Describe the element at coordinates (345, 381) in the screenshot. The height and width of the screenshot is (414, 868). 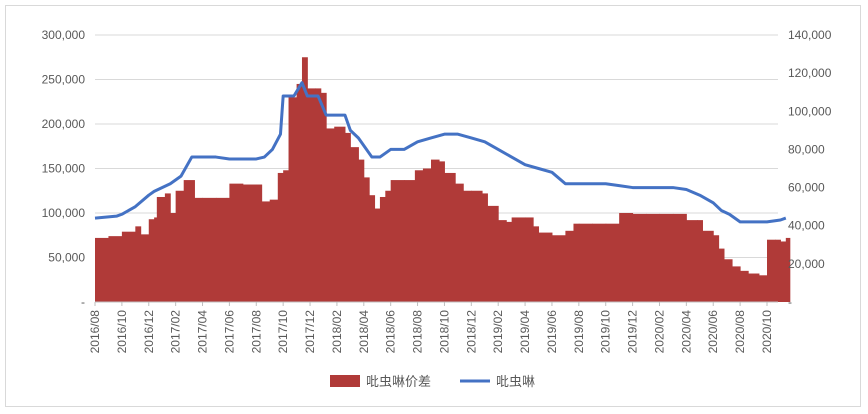
I see `legend-swatch-bar` at that location.